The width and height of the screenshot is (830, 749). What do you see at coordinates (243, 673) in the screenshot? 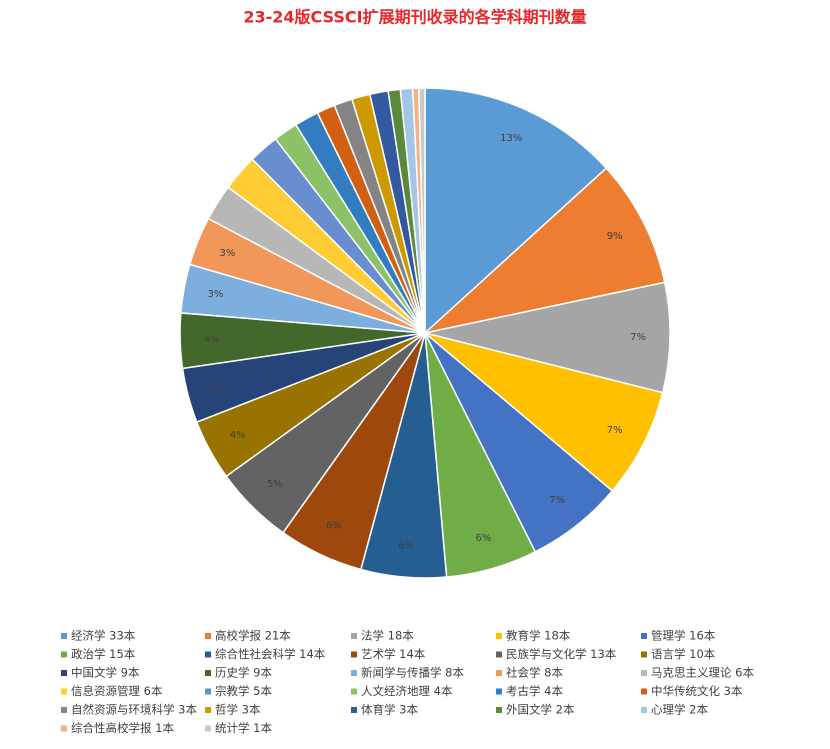
I see `legend-label: 历史学 9本` at bounding box center [243, 673].